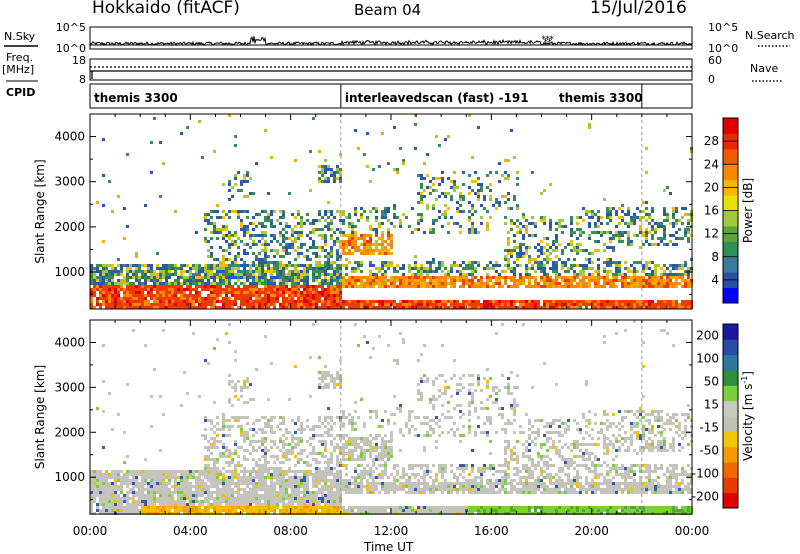 This screenshot has height=554, width=800. What do you see at coordinates (711, 164) in the screenshot?
I see `colorbar-tick-label: 24` at bounding box center [711, 164].